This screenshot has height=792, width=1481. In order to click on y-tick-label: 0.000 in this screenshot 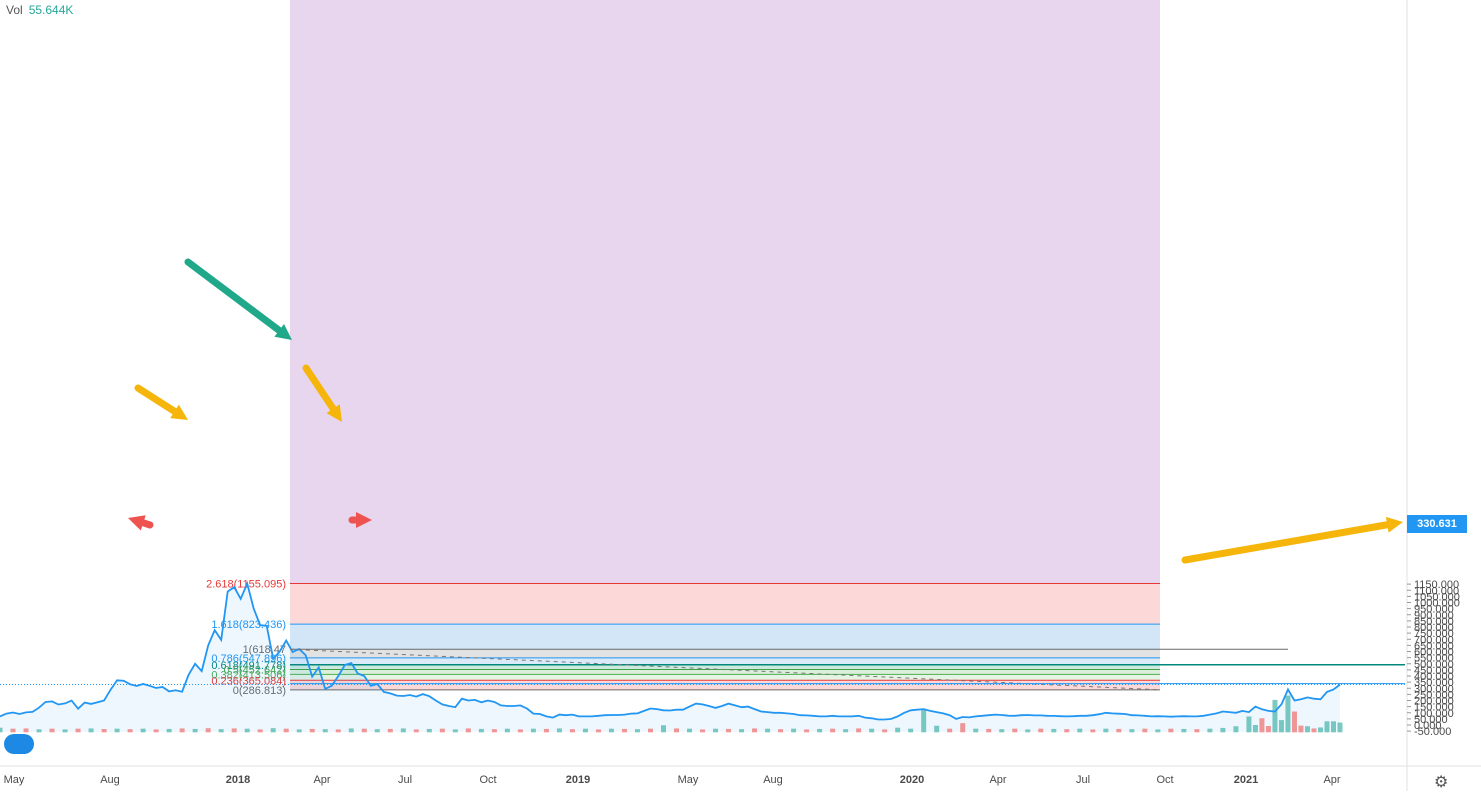, I will do `click(1428, 726)`.